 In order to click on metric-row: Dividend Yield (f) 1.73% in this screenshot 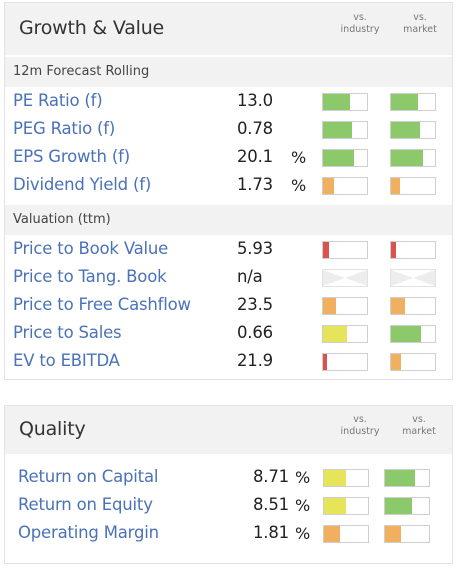, I will do `click(228, 187)`.